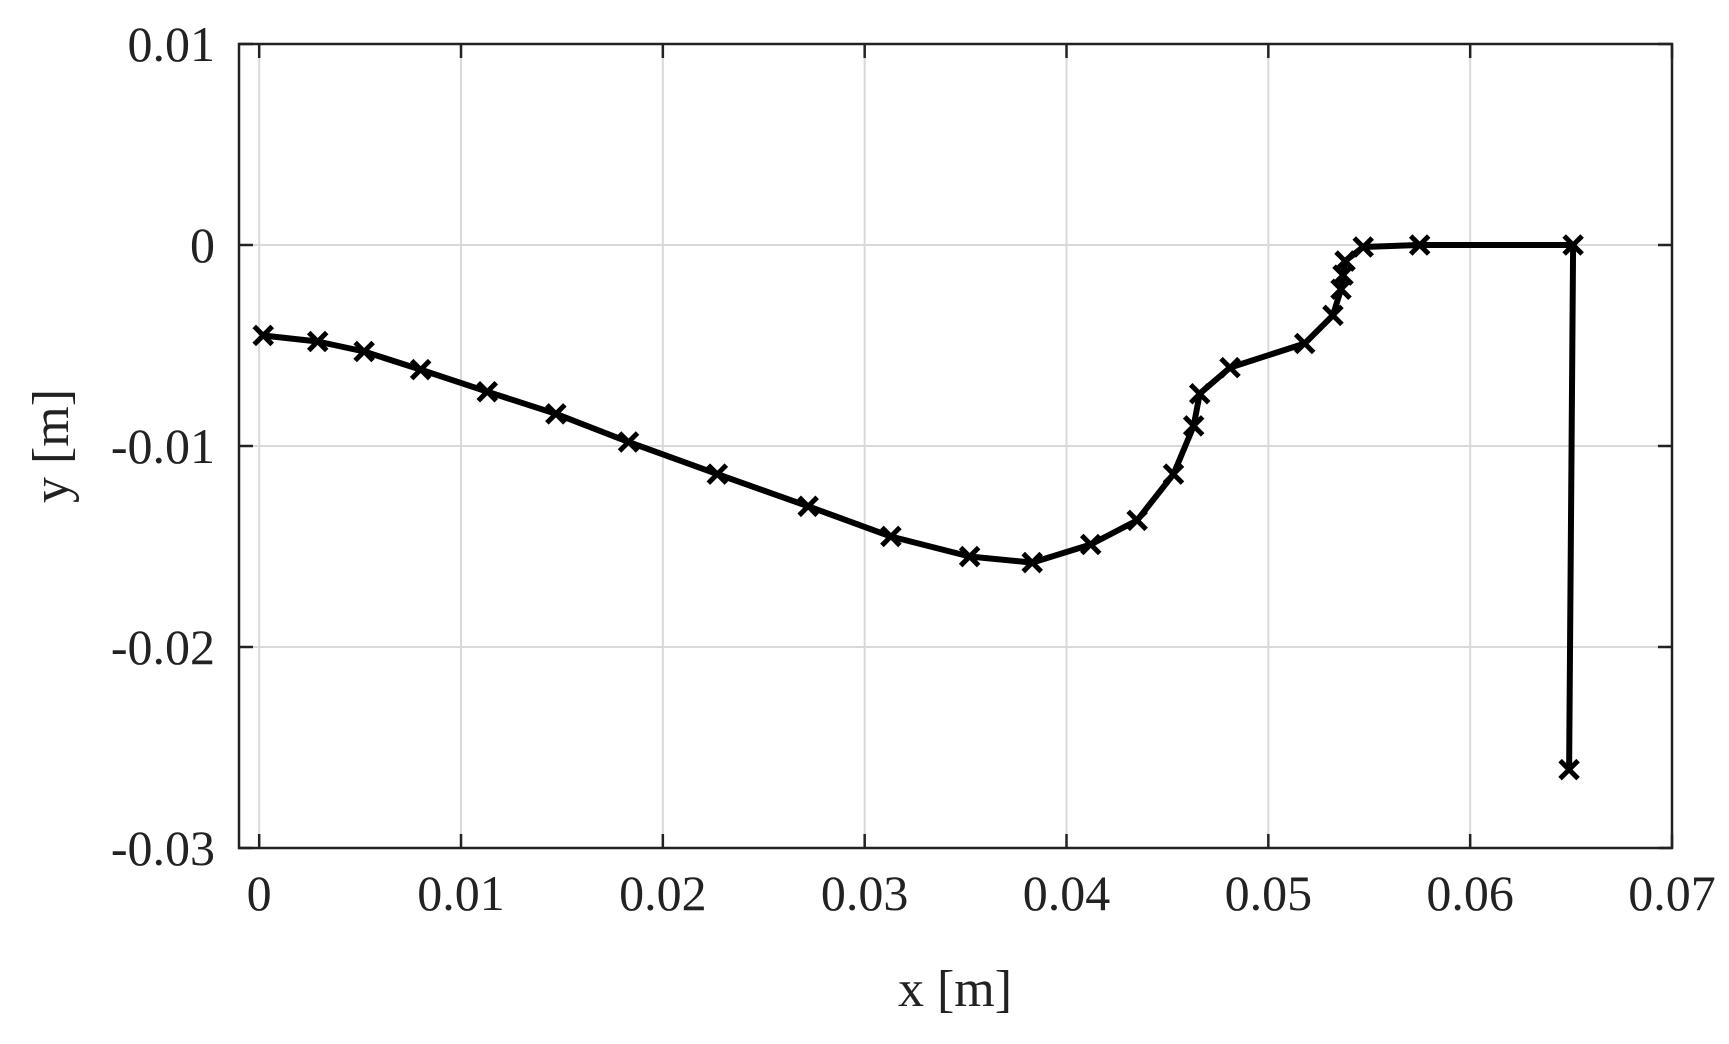  What do you see at coordinates (202, 245) in the screenshot?
I see `y-tick-label: 0` at bounding box center [202, 245].